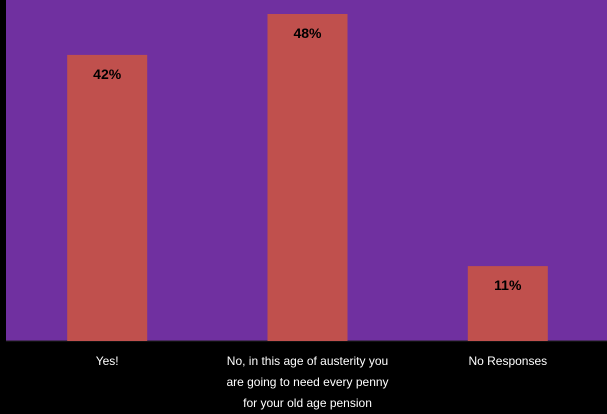 Image resolution: width=607 pixels, height=414 pixels. I want to click on category-label-line: No Responses, so click(507, 361).